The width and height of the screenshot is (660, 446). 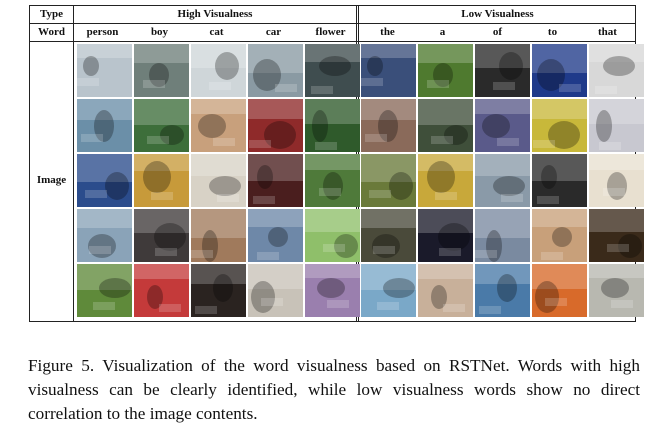 I want to click on word-label-high: person, so click(x=102, y=32).